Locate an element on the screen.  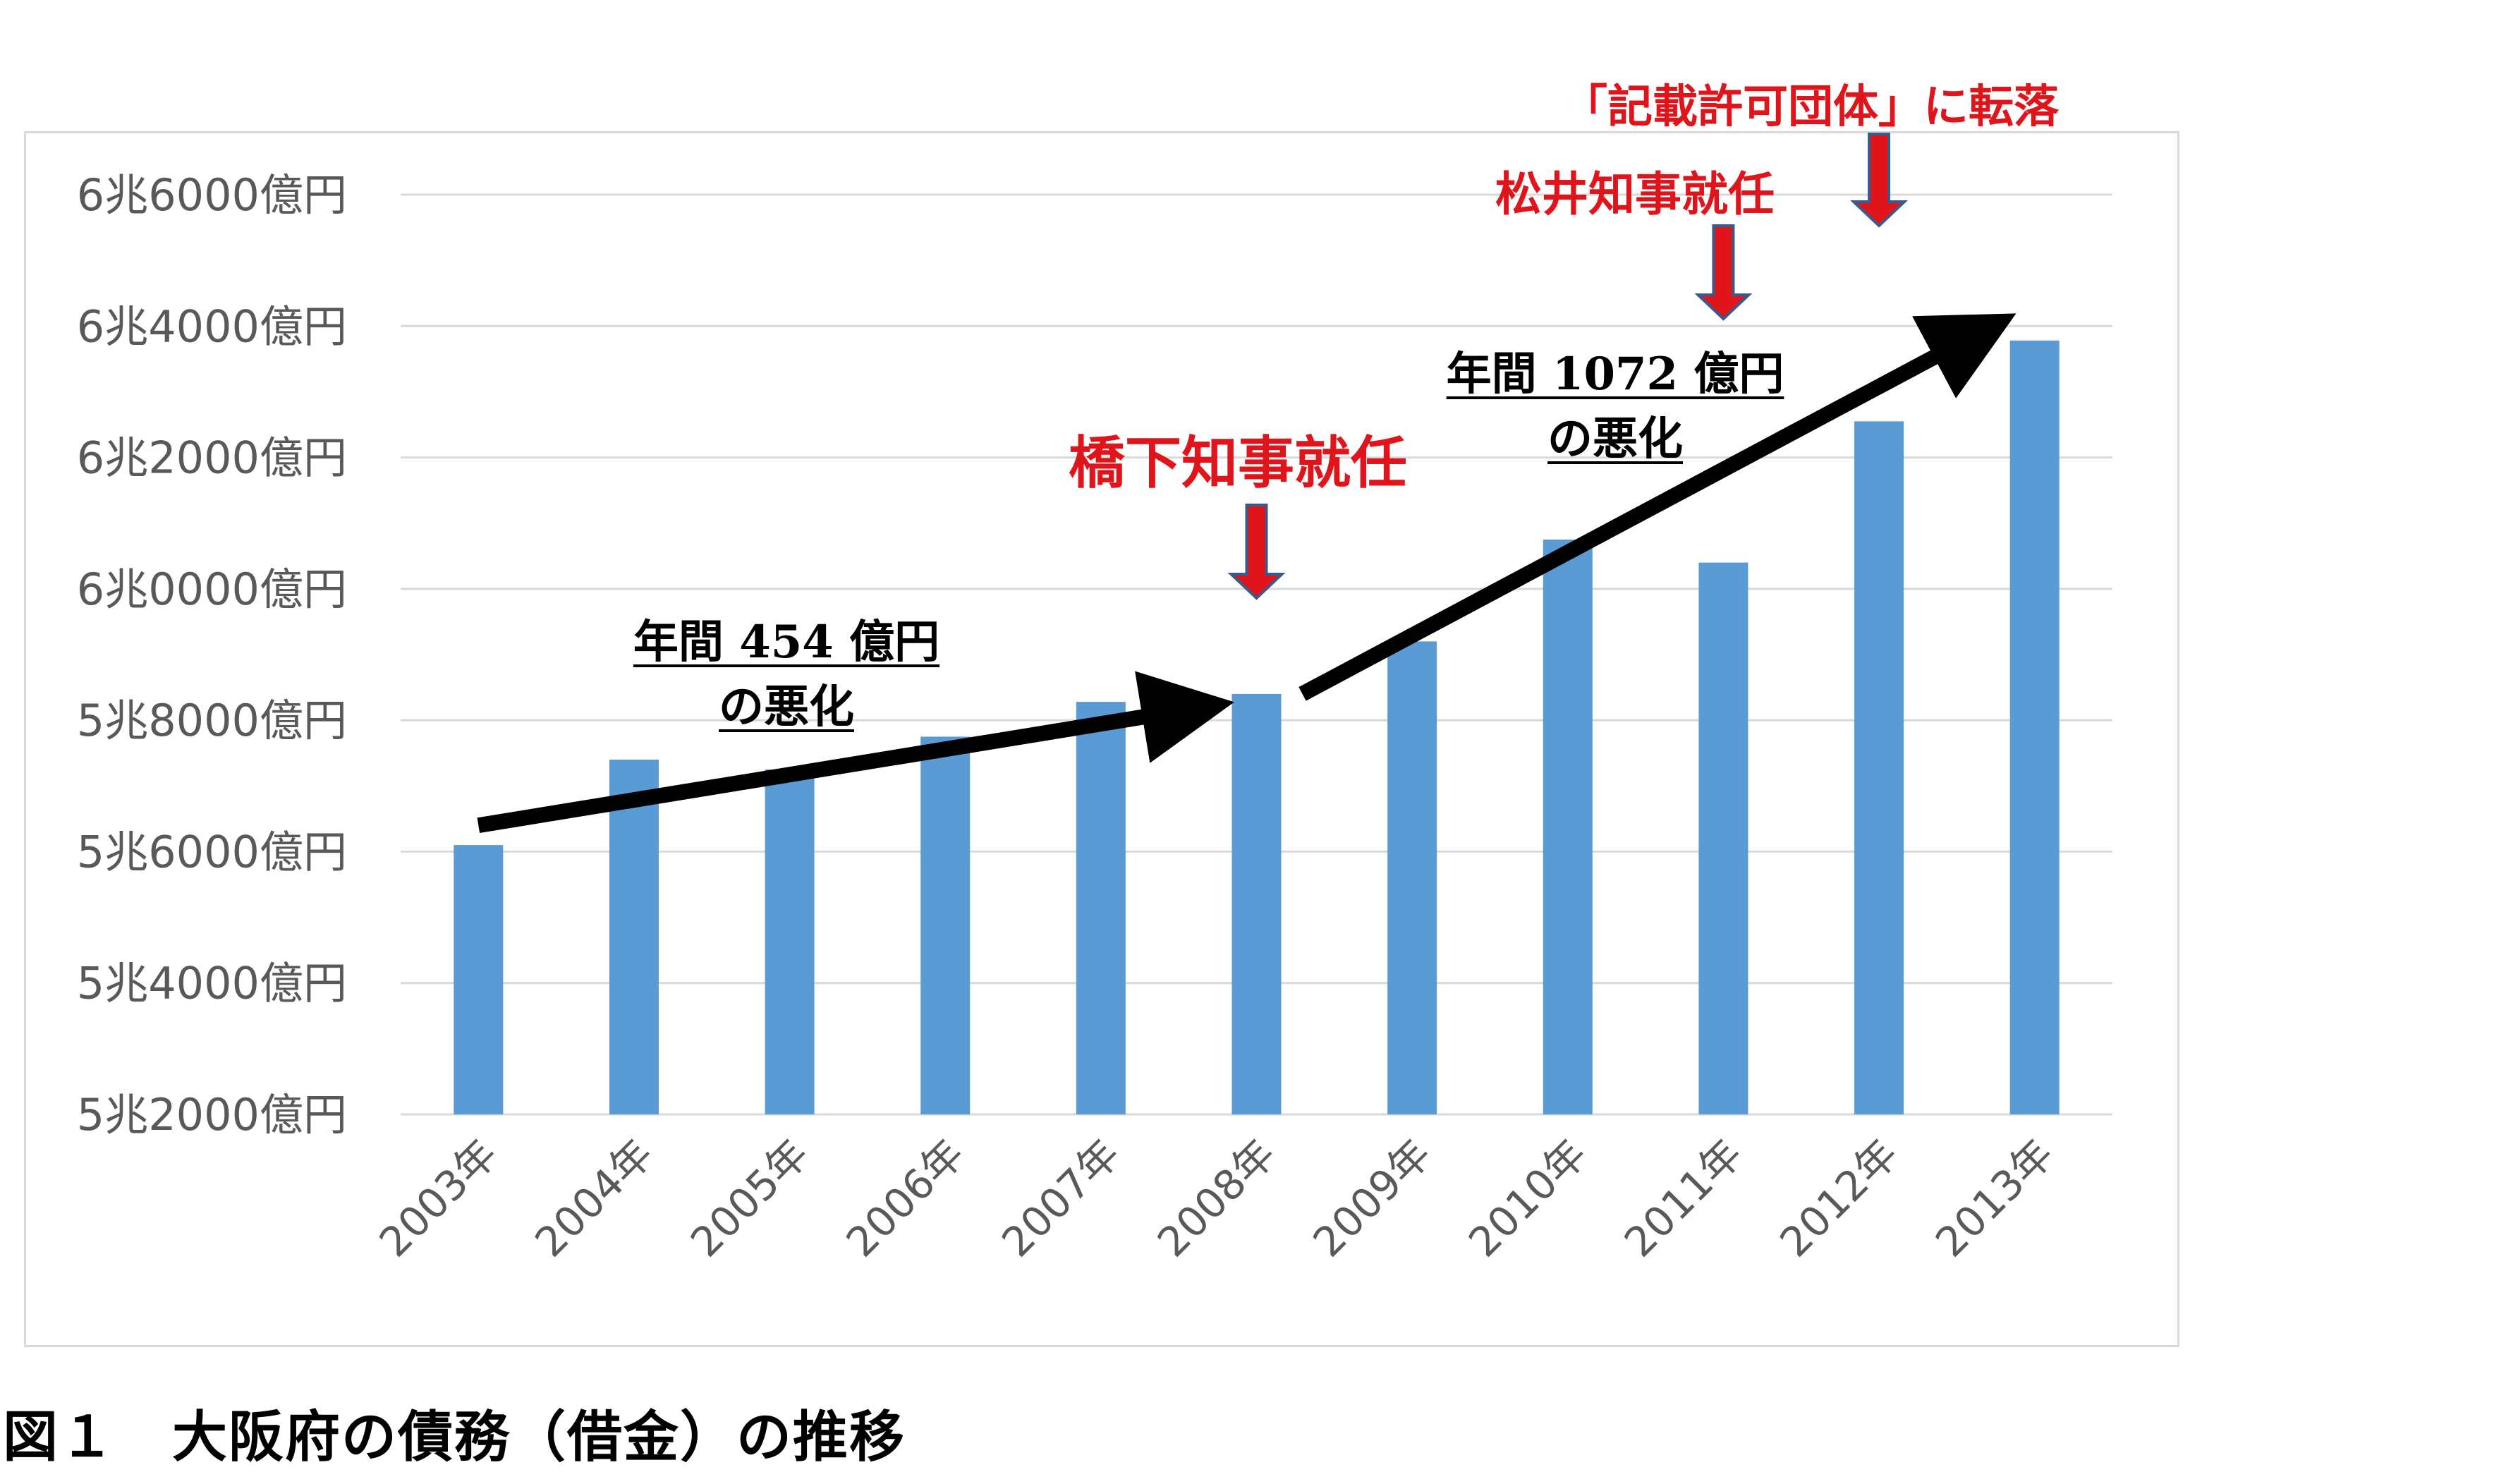
annotation-trend1: 年間 454 億円 の悪化 is located at coordinates (787, 675).